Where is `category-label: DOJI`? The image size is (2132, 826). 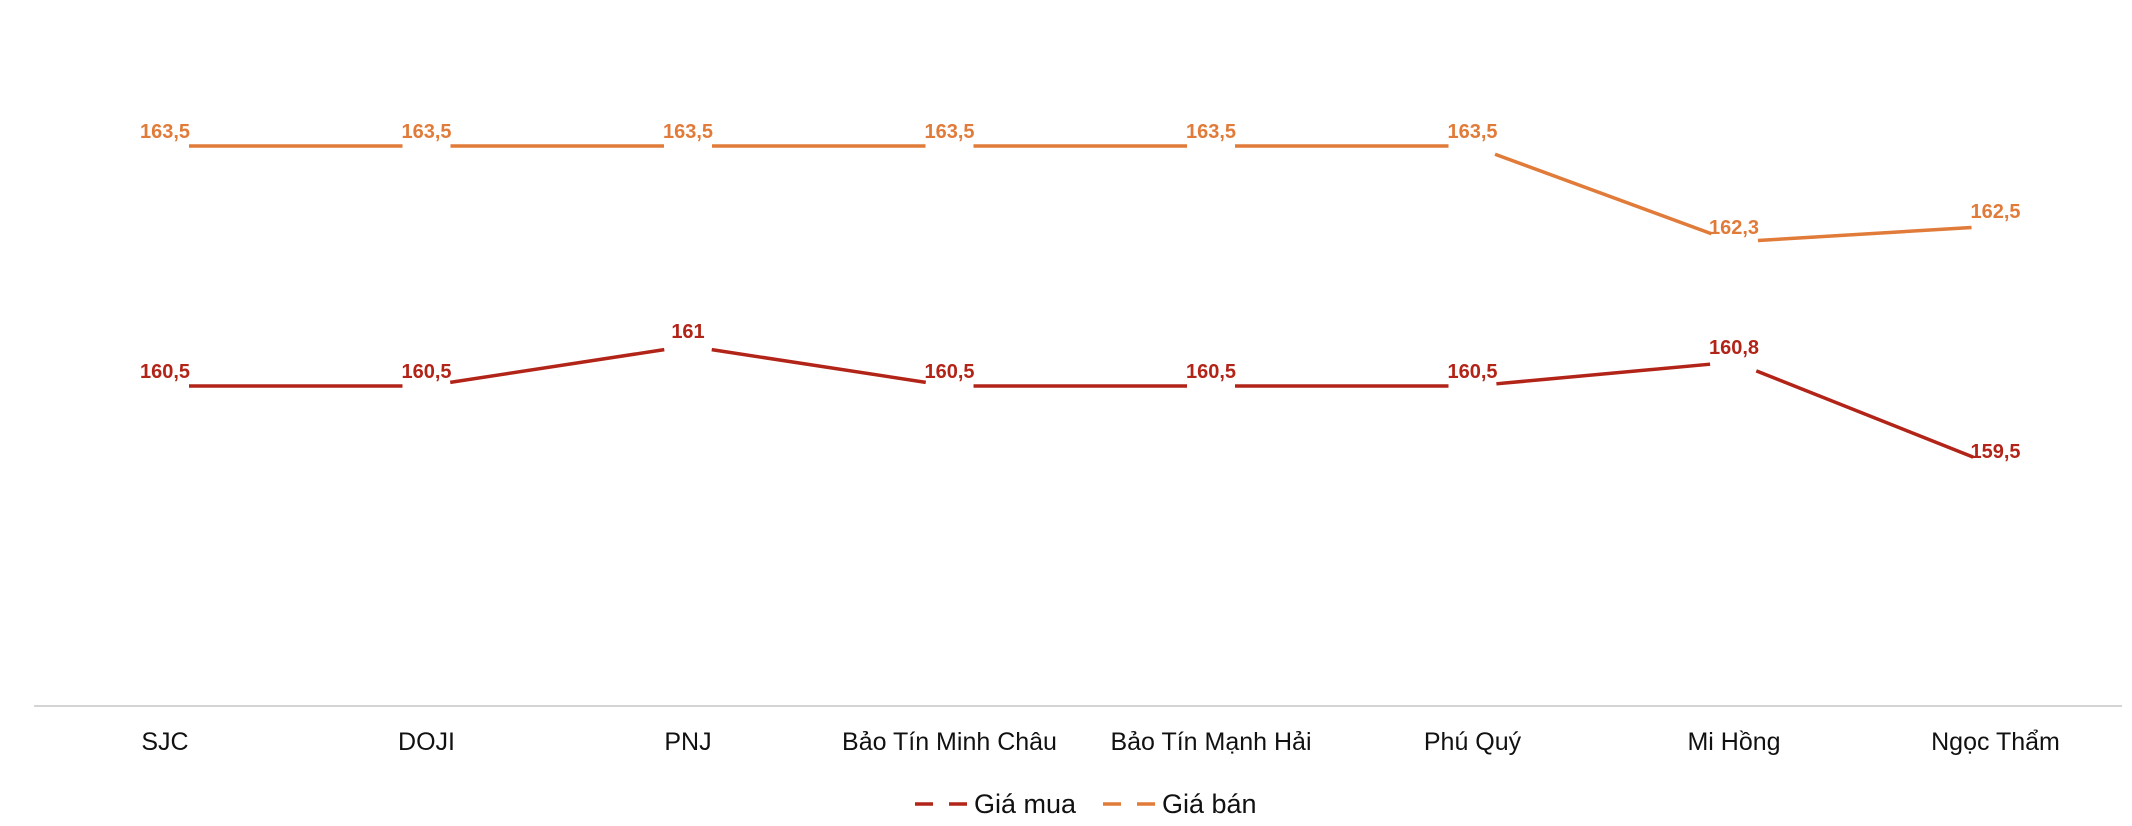
category-label: DOJI is located at coordinates (426, 742).